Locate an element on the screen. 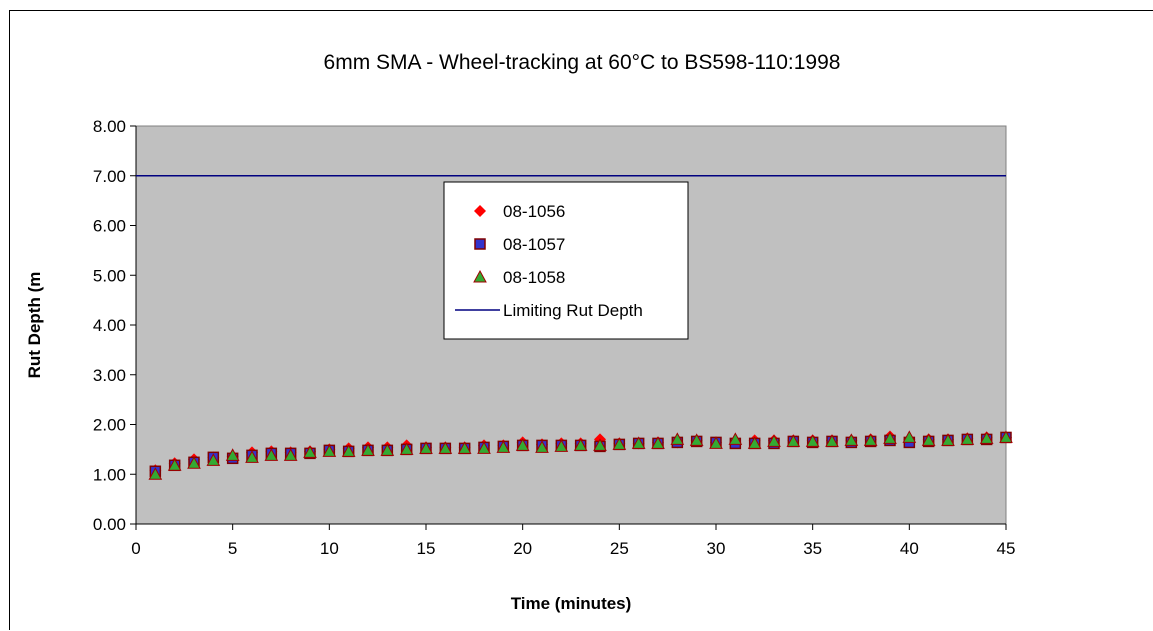 The width and height of the screenshot is (1153, 631). x-tick-label: 35 is located at coordinates (812, 548).